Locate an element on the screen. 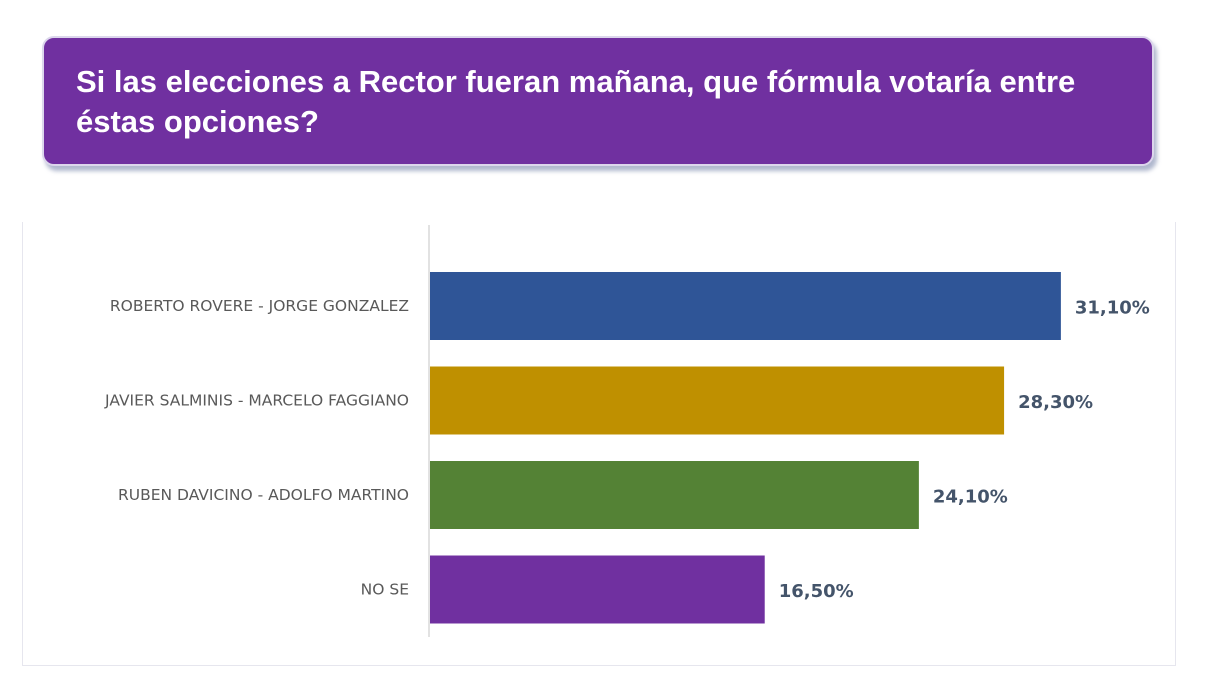 This screenshot has height=697, width=1207. value-label-1: 31,10% is located at coordinates (1112, 308).